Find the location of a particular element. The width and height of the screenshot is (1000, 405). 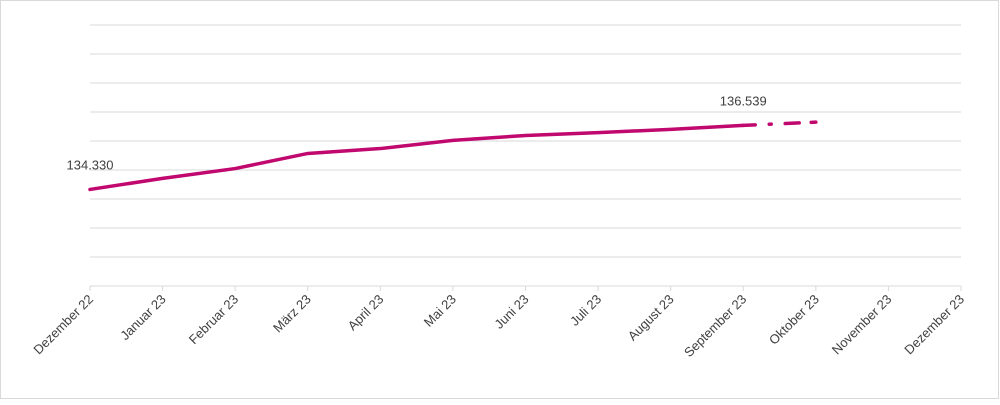

data-label: 136.539 is located at coordinates (743, 100).